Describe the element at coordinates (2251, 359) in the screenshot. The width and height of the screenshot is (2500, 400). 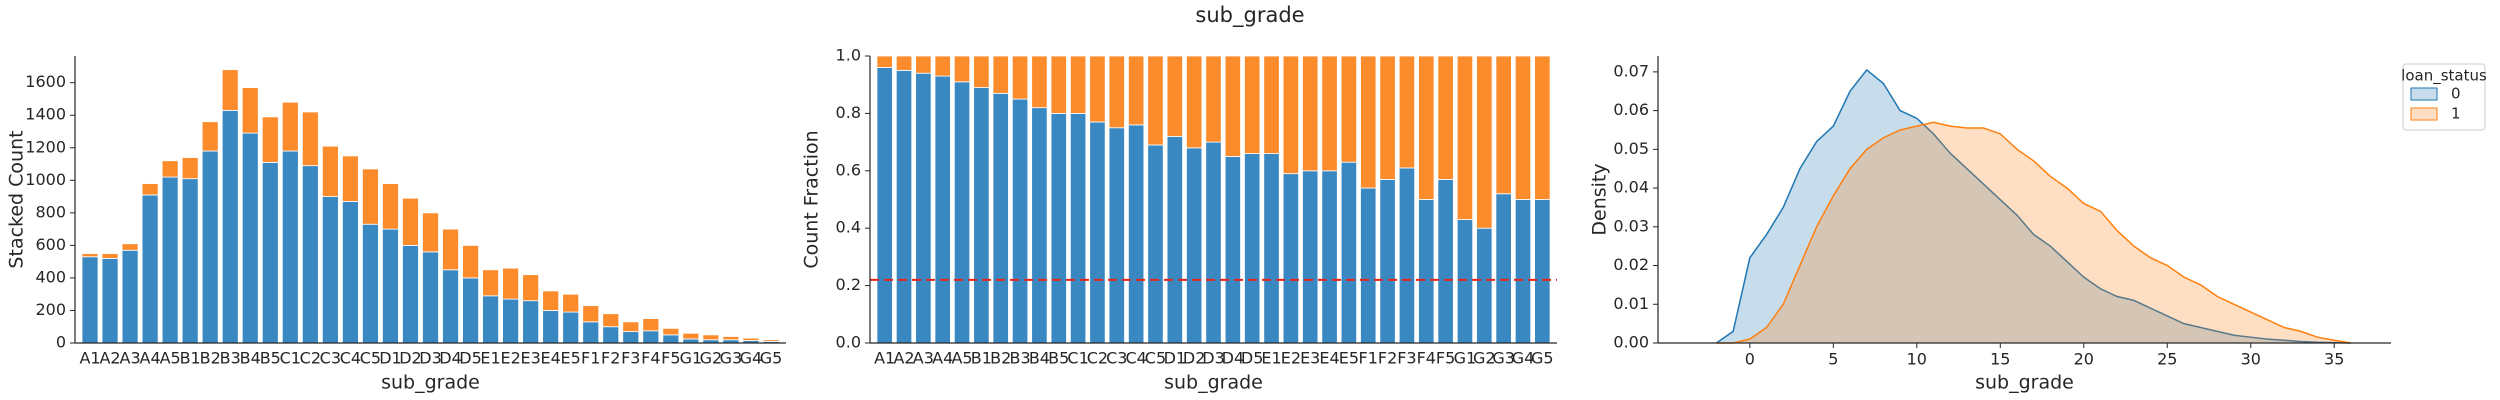
I see `x-tick-label: 30` at that location.